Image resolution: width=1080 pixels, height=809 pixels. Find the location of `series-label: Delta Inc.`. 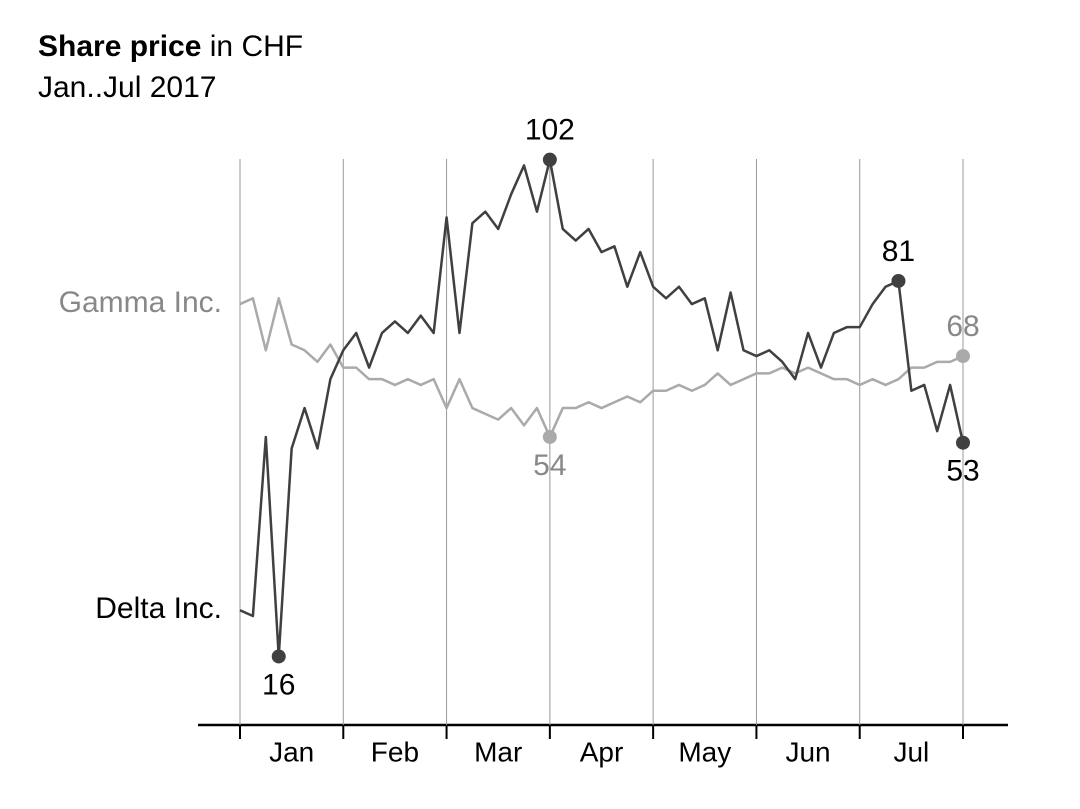

series-label: Delta Inc. is located at coordinates (158, 608).